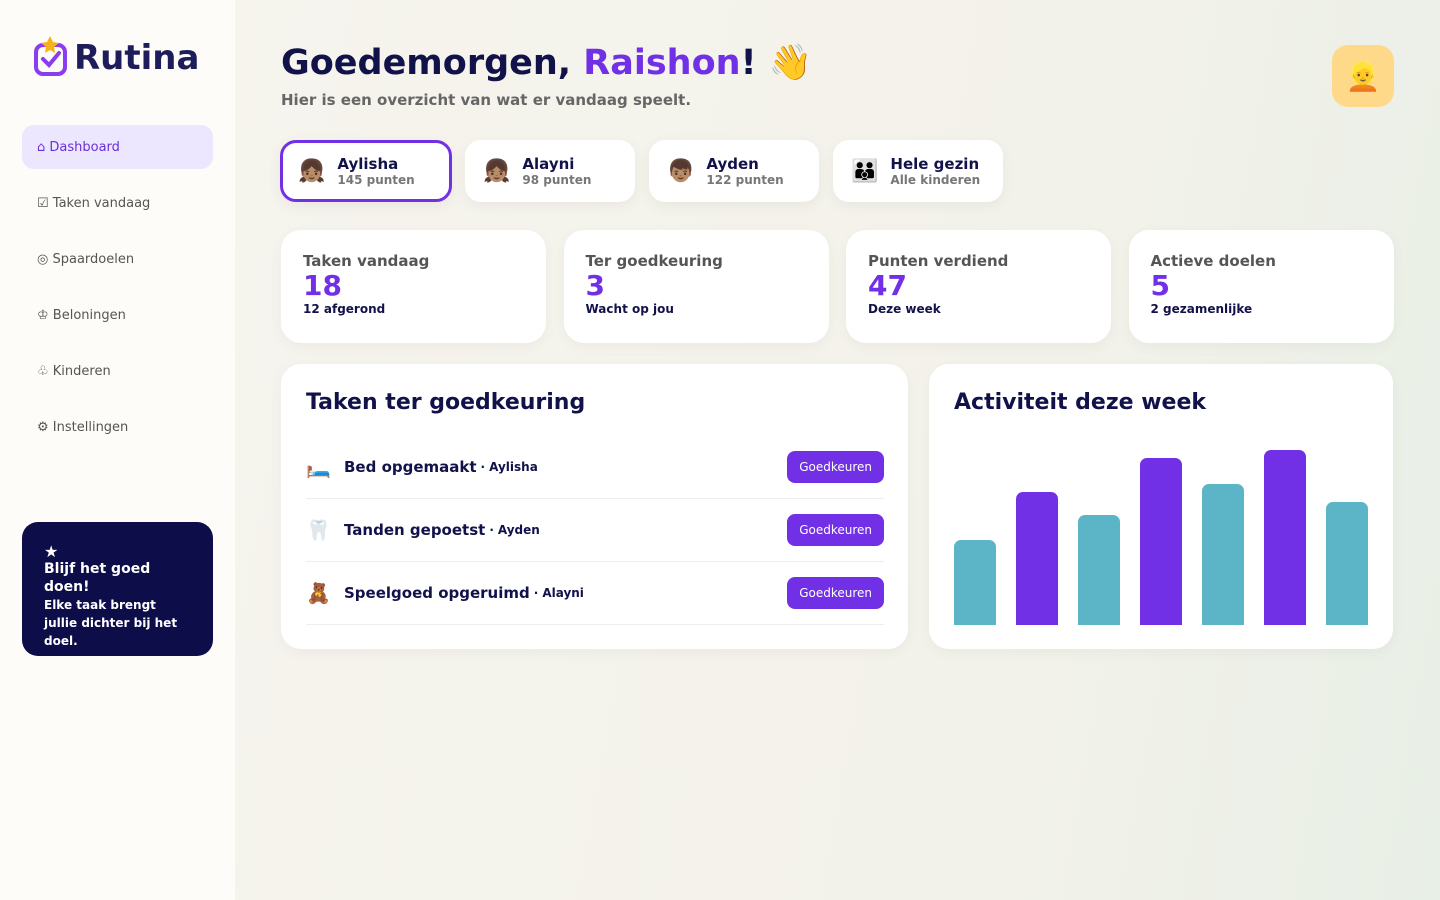 The image size is (1440, 900). I want to click on kid-info: Alayni 98 punten, so click(556, 171).